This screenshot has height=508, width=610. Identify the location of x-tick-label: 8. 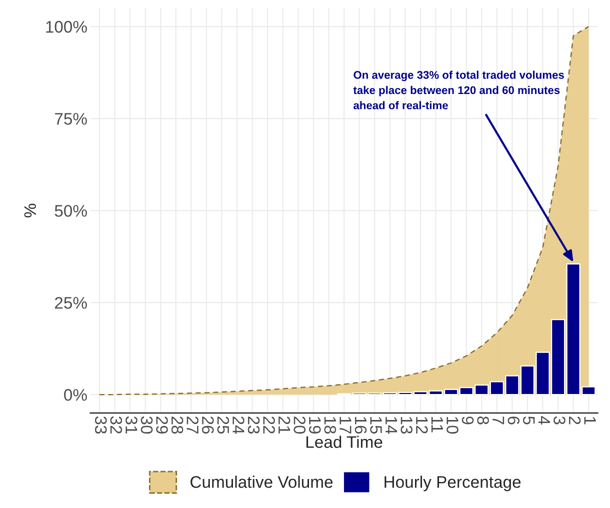
(483, 420).